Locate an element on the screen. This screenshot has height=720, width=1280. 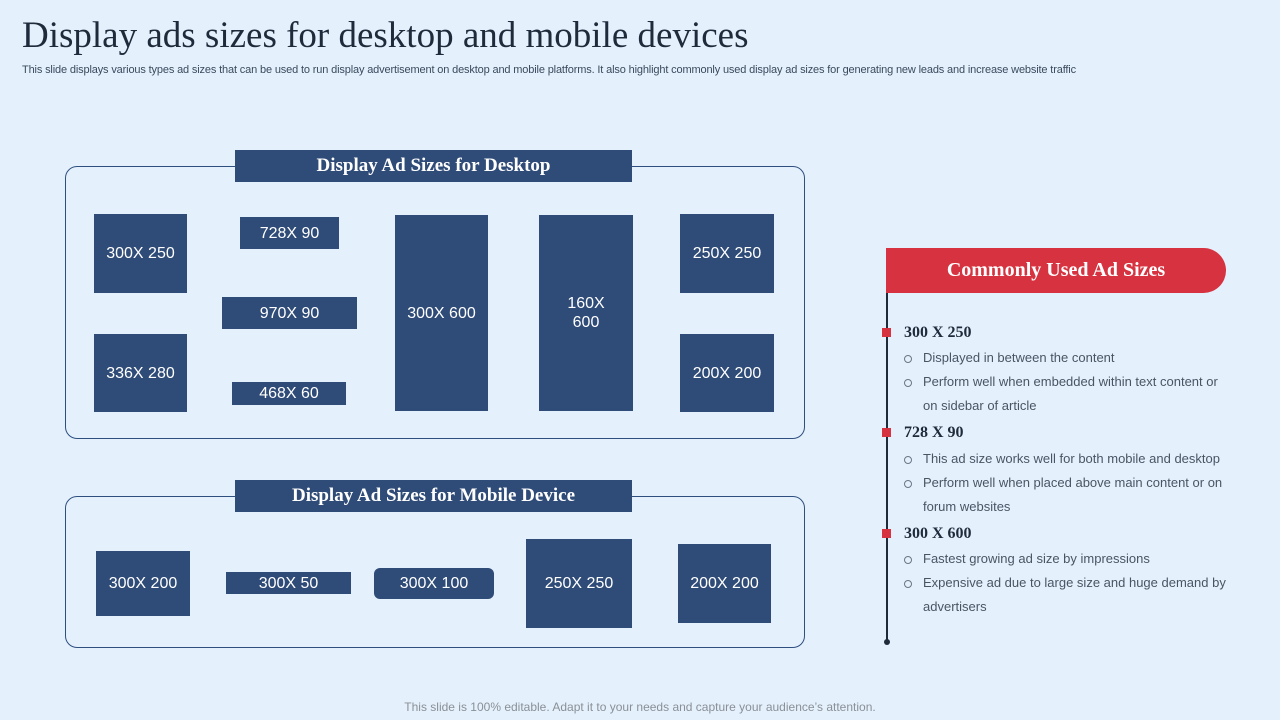
mobile-ad-250x250: 250X 250 is located at coordinates (579, 583).